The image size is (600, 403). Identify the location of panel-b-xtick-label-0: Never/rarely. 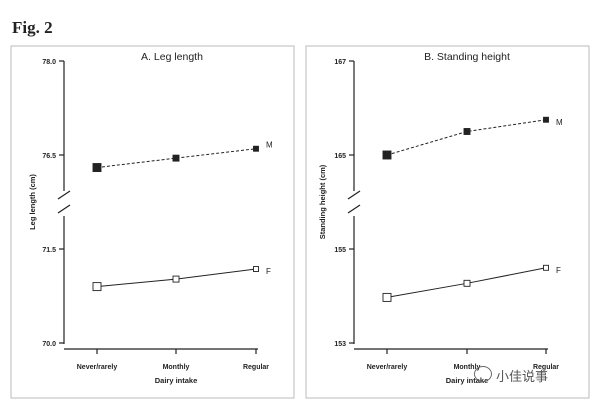
(387, 367).